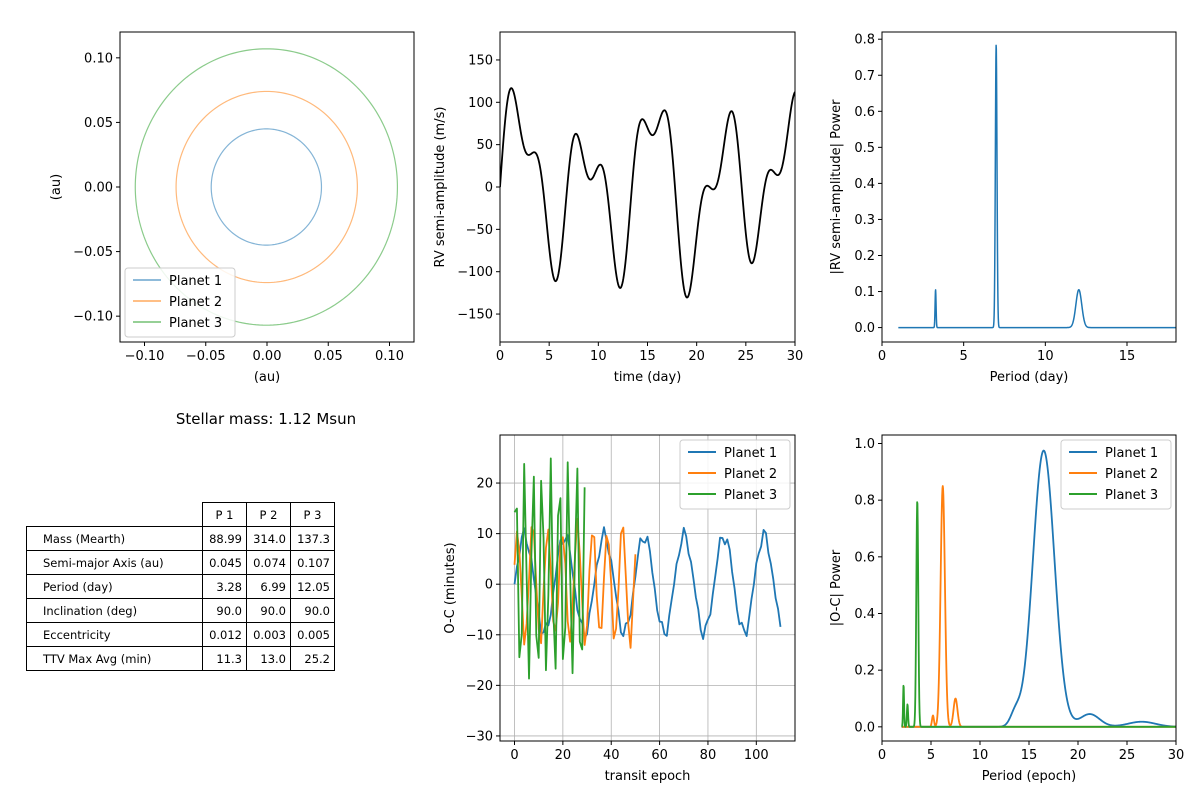  What do you see at coordinates (1029, 776) in the screenshot?
I see `x-axis-label: Period (epoch)` at bounding box center [1029, 776].